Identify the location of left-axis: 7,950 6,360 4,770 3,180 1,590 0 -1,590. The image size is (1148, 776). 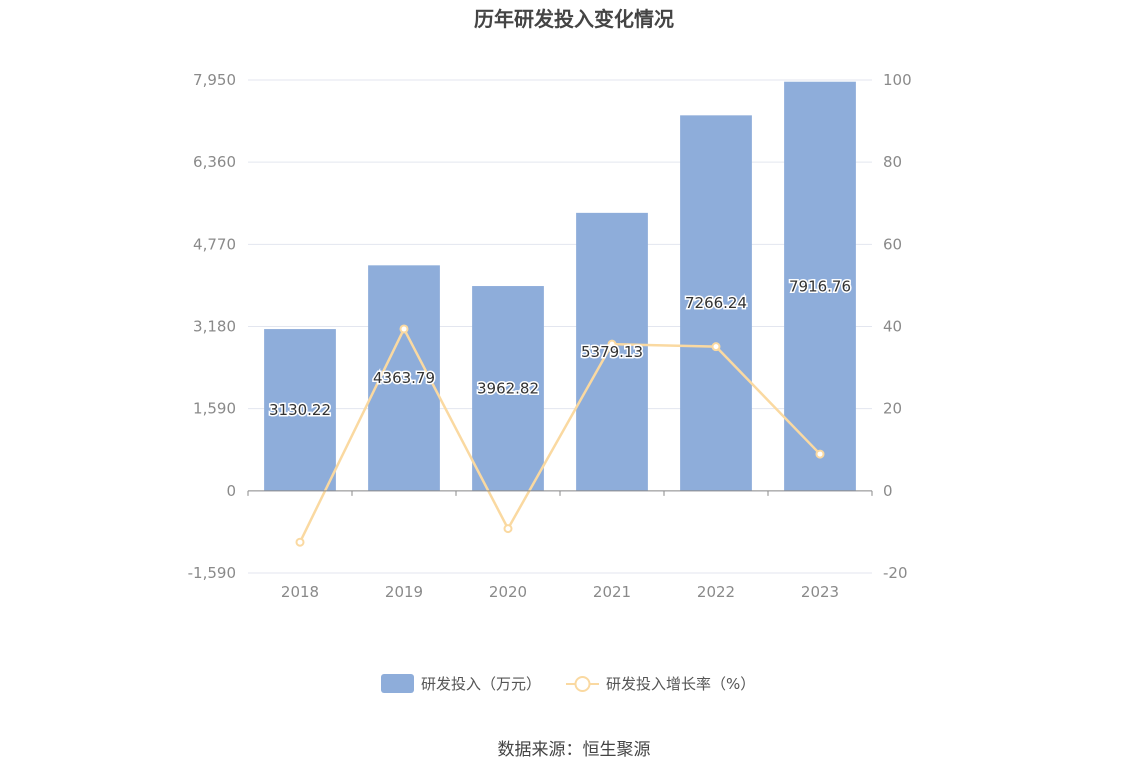
(212, 326).